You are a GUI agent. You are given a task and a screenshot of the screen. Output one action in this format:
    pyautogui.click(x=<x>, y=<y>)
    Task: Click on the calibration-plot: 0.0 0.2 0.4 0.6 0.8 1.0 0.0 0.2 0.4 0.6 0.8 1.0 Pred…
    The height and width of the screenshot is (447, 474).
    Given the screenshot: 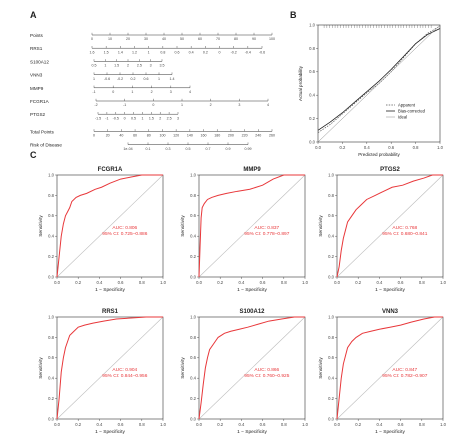 What is the action you would take?
    pyautogui.click(x=371, y=89)
    